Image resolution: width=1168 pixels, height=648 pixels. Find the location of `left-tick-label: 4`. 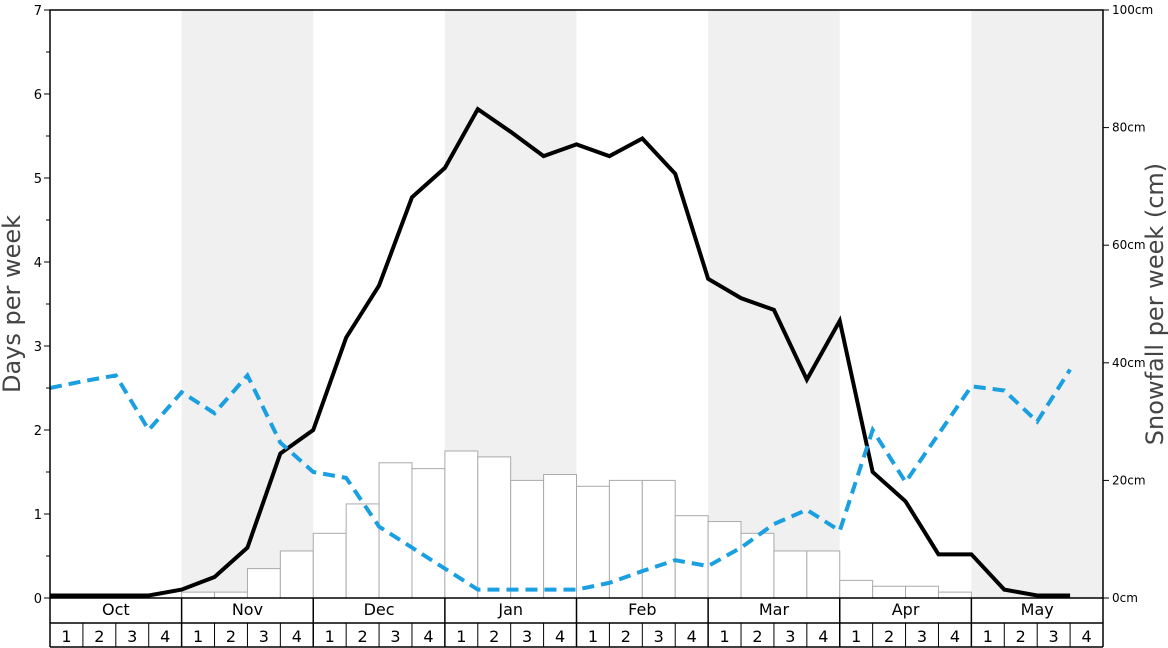

left-tick-label: 4 is located at coordinates (38, 263).